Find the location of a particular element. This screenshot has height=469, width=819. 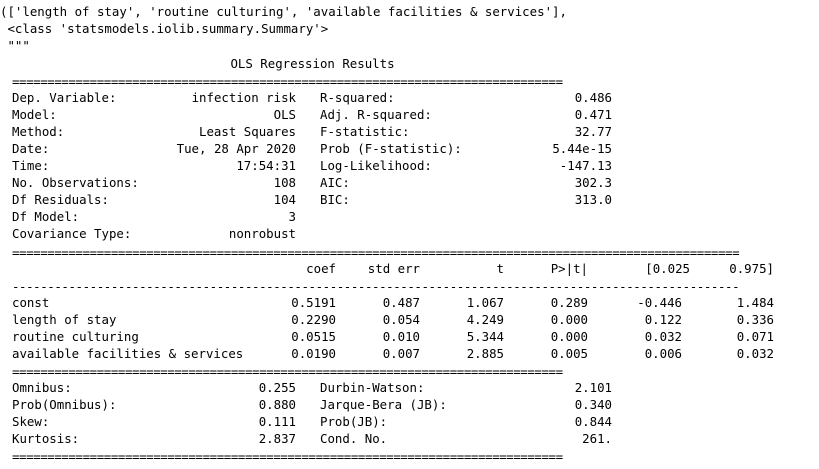

stat-label: Df Residuals: is located at coordinates (60, 199).